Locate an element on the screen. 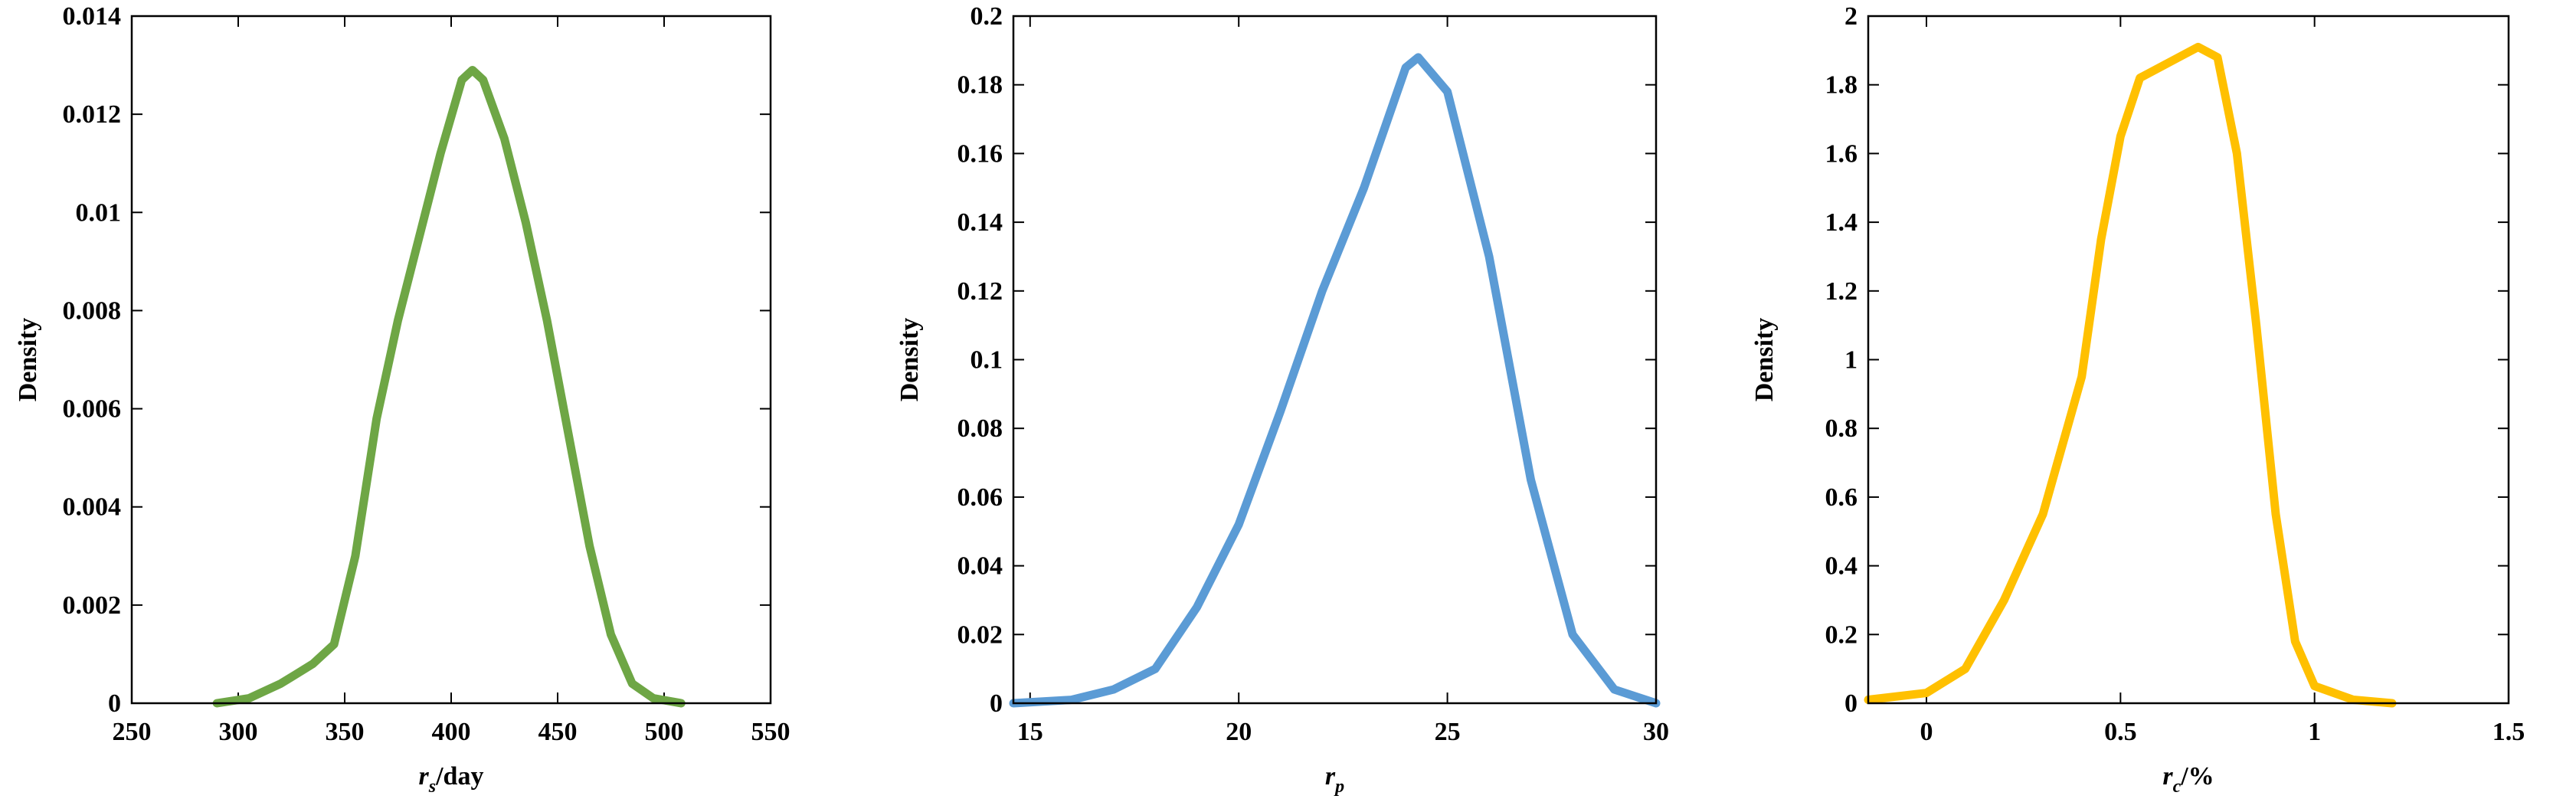 The image size is (2576, 812). x-axis-label: rp is located at coordinates (1334, 780).